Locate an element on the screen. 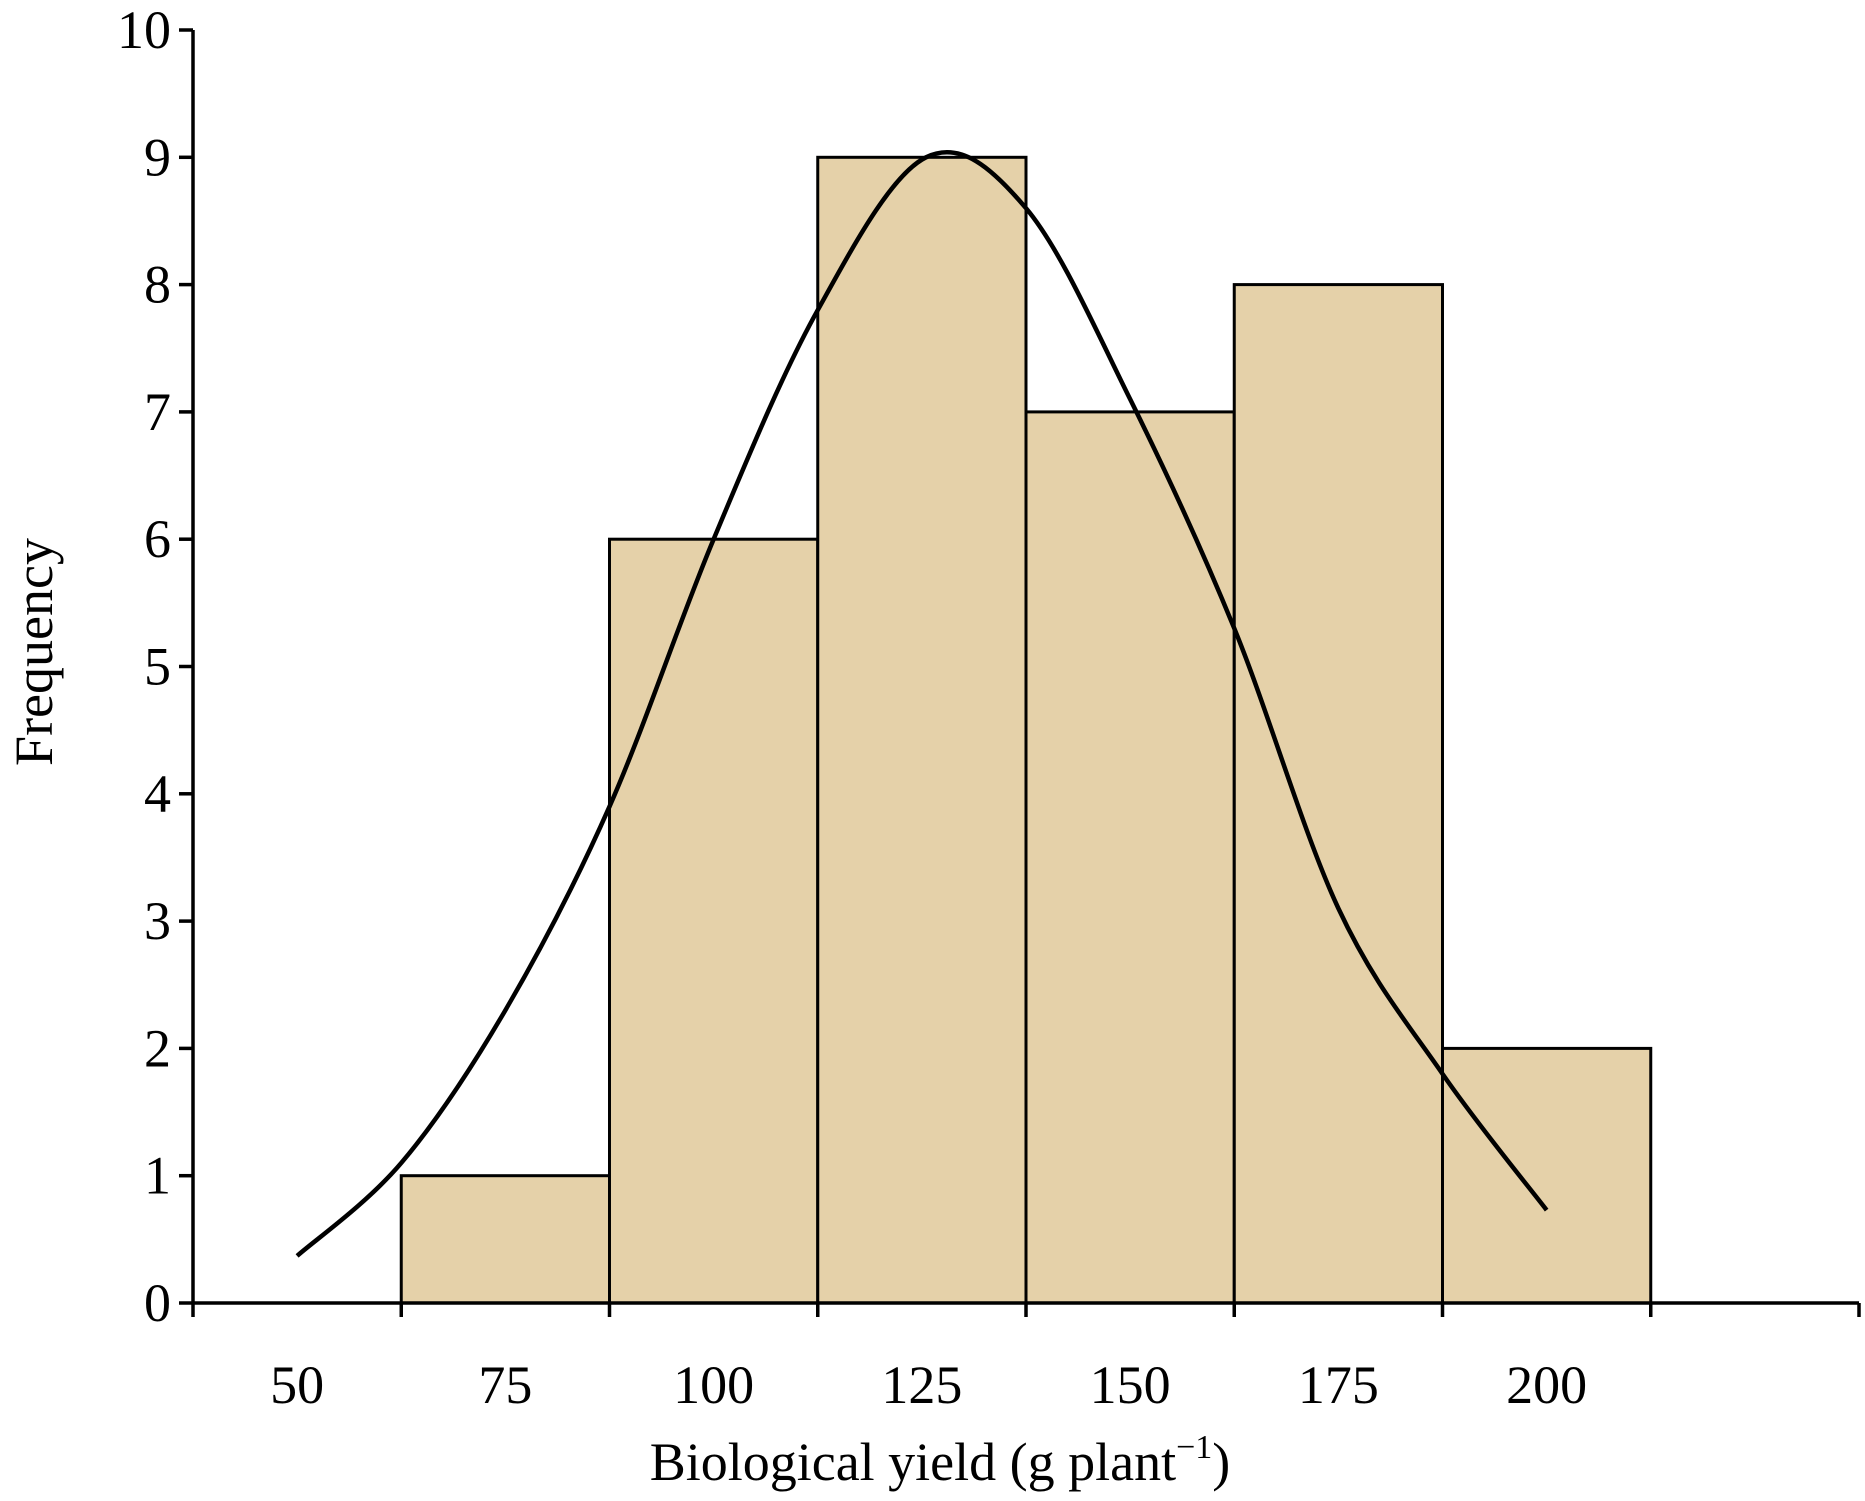 Image resolution: width=1865 pixels, height=1501 pixels. y-tick-label: 10 is located at coordinates (144, 30).